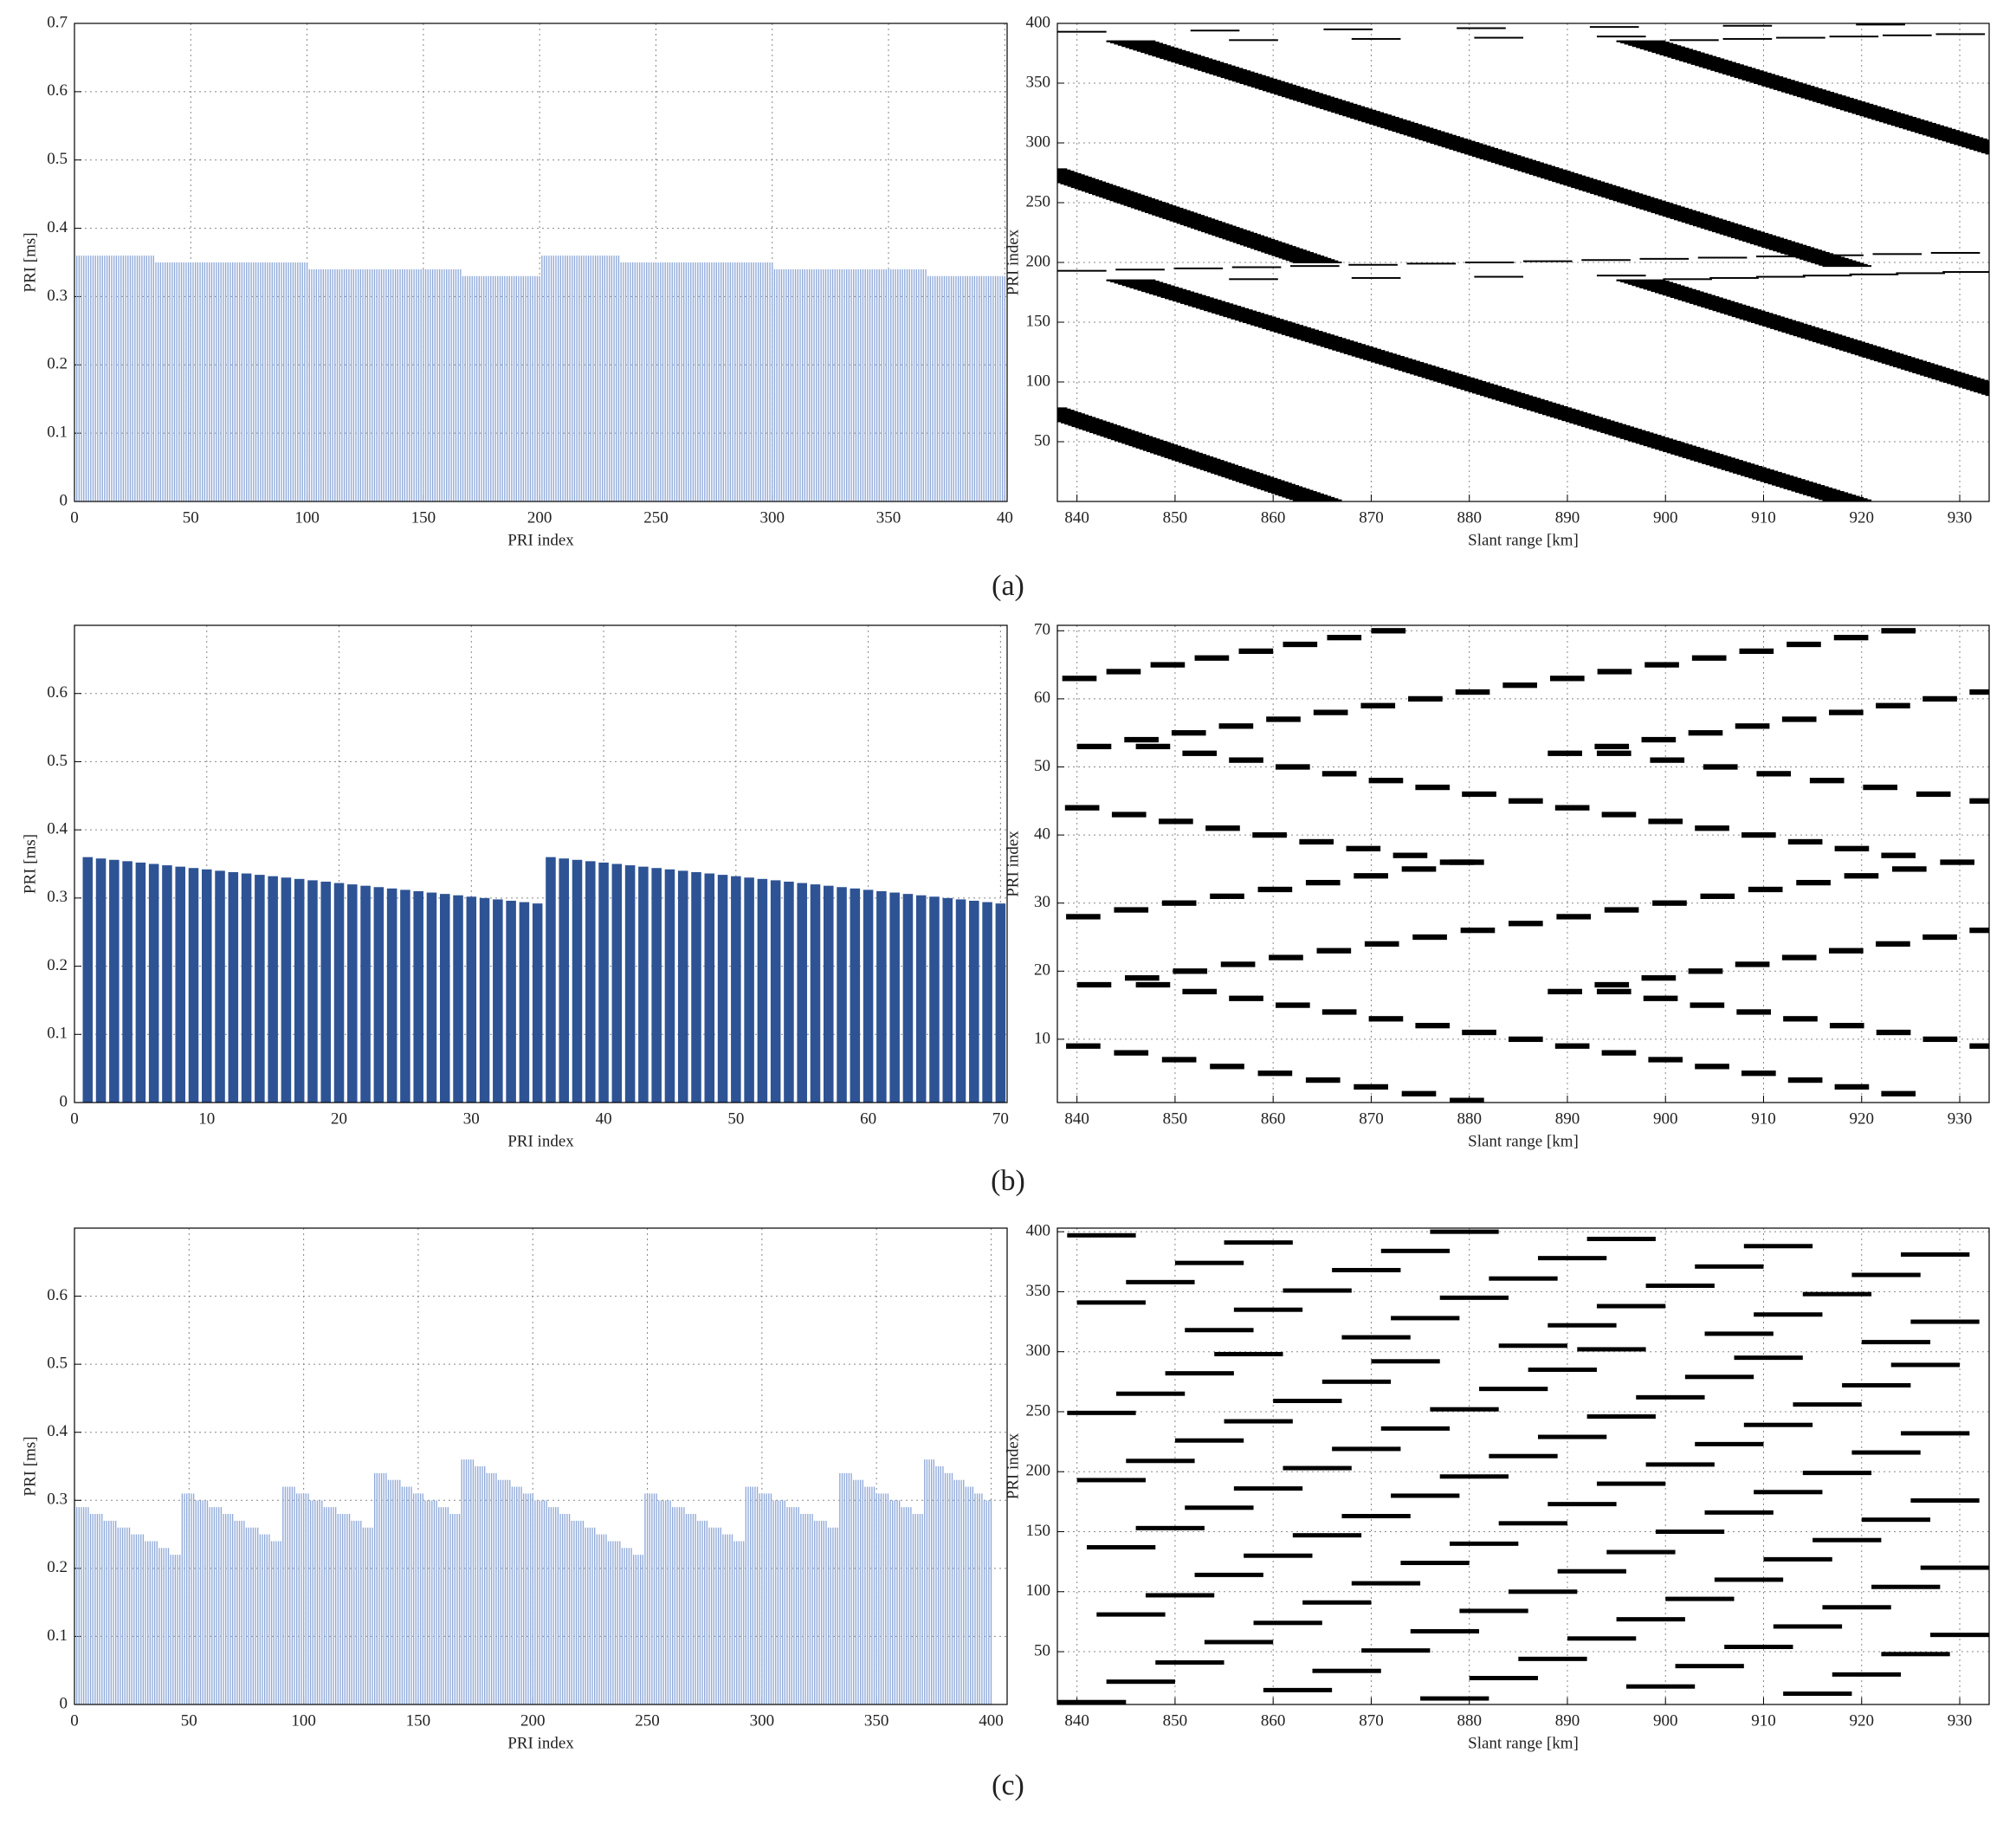 The height and width of the screenshot is (1824, 2016). What do you see at coordinates (57, 1500) in the screenshot?
I see `y-tick-label: 0.3` at bounding box center [57, 1500].